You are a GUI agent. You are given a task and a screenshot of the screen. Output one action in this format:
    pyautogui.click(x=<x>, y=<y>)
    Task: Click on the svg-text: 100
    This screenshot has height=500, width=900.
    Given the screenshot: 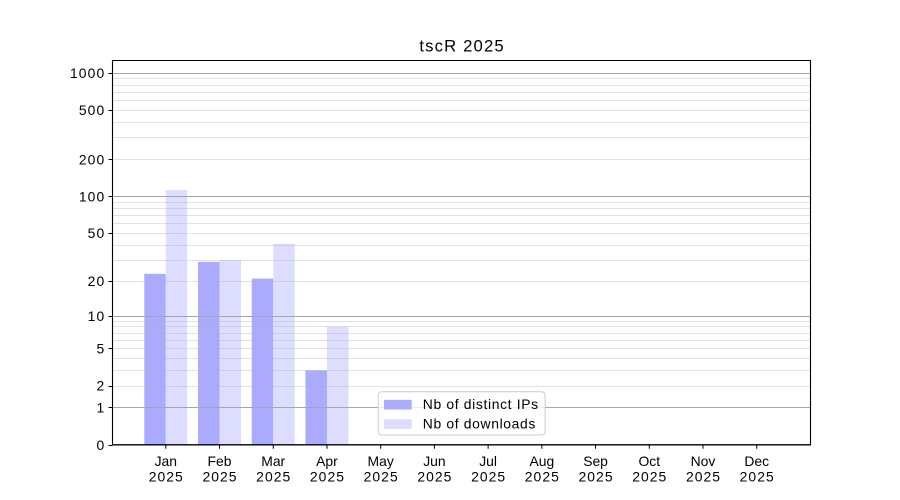 What is the action you would take?
    pyautogui.click(x=92, y=196)
    